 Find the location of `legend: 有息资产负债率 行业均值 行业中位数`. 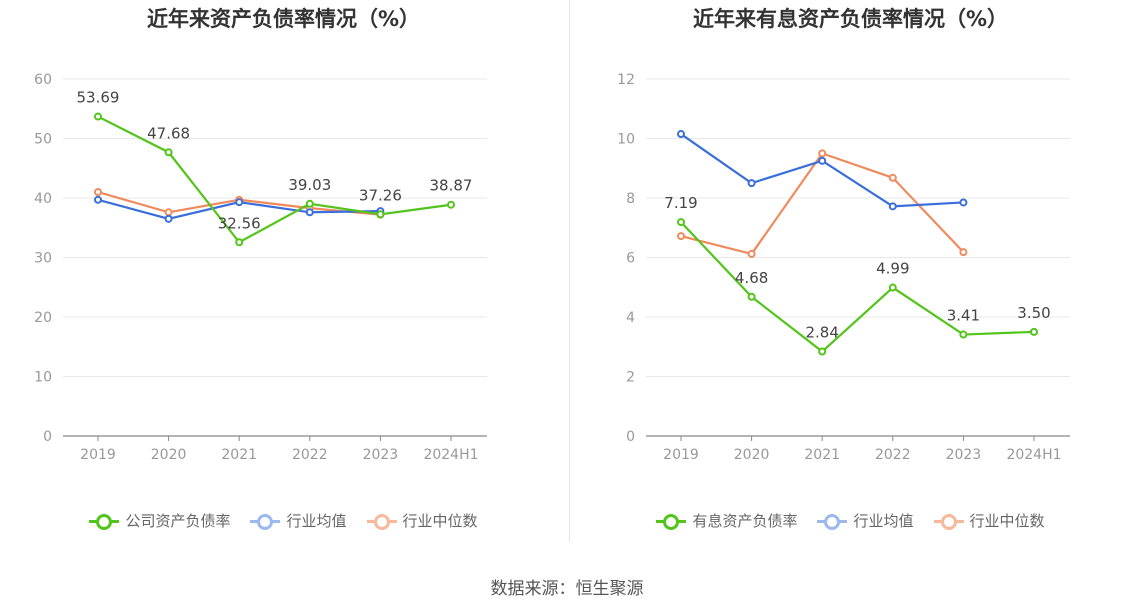

legend: 有息资产负债率 行业均值 行业中位数 is located at coordinates (850, 520).